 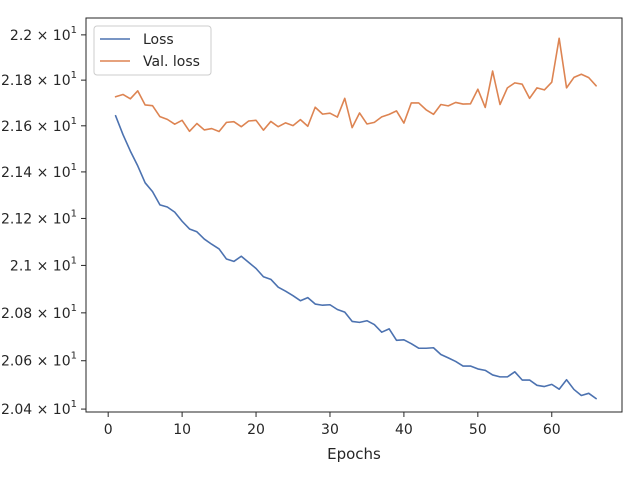 What do you see at coordinates (39, 125) in the screenshot?
I see `y-tick-label: 2.16 × 10¹` at bounding box center [39, 125].